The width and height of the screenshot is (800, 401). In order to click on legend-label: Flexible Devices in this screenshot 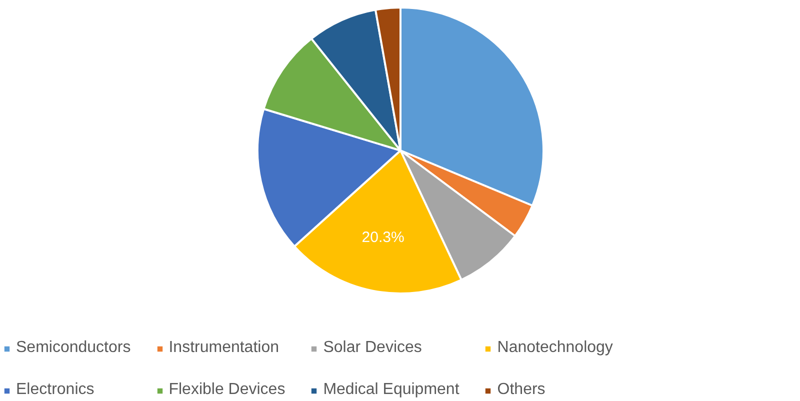, I will do `click(227, 390)`.